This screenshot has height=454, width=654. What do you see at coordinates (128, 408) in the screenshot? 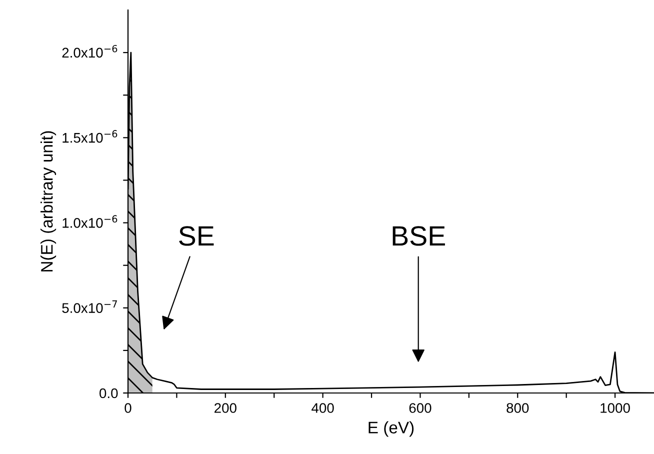
I see `x-tick-label: 0` at bounding box center [128, 408].